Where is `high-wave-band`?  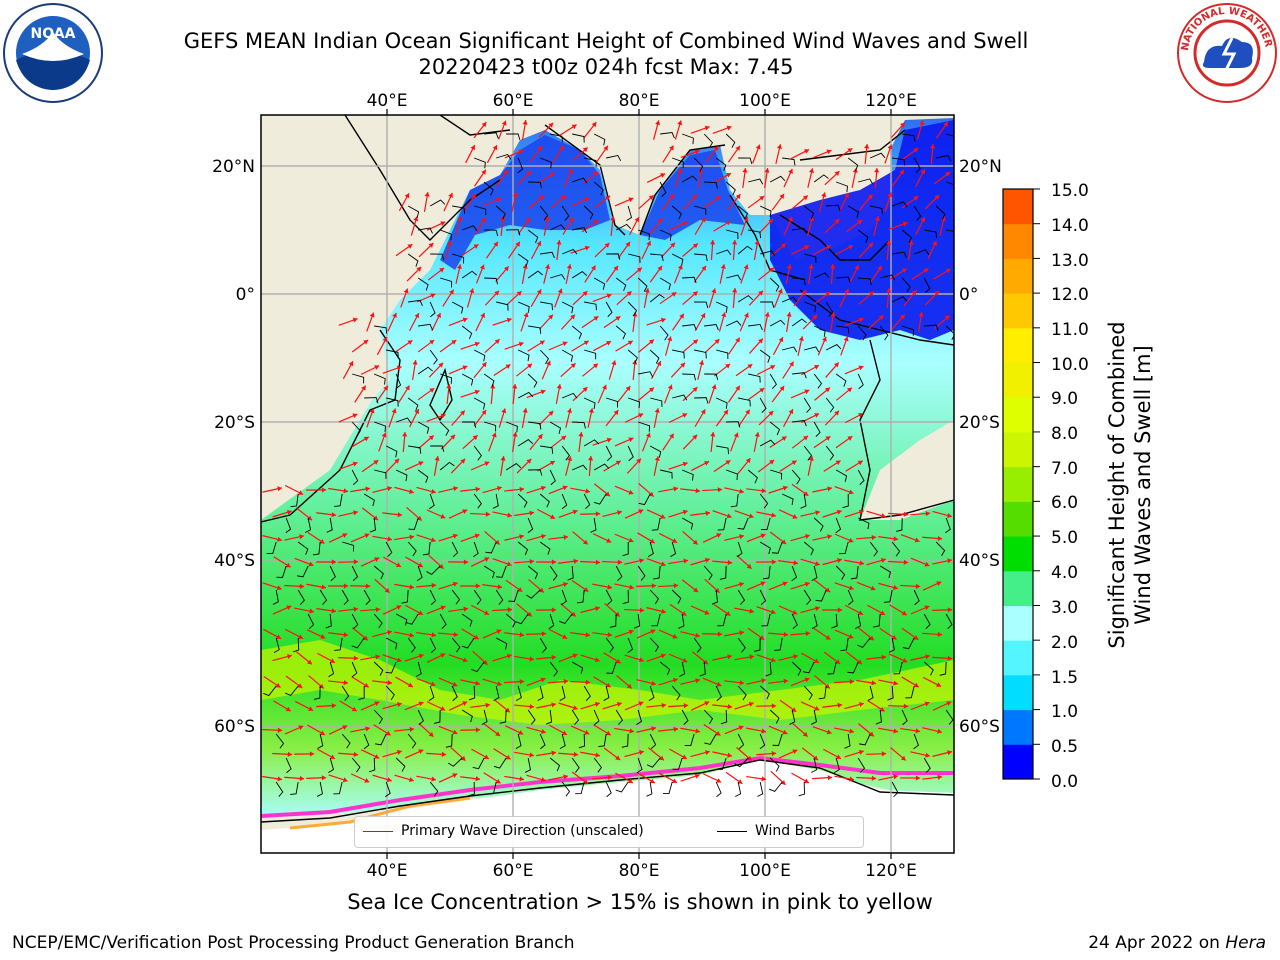
high-wave-band is located at coordinates (607, 682).